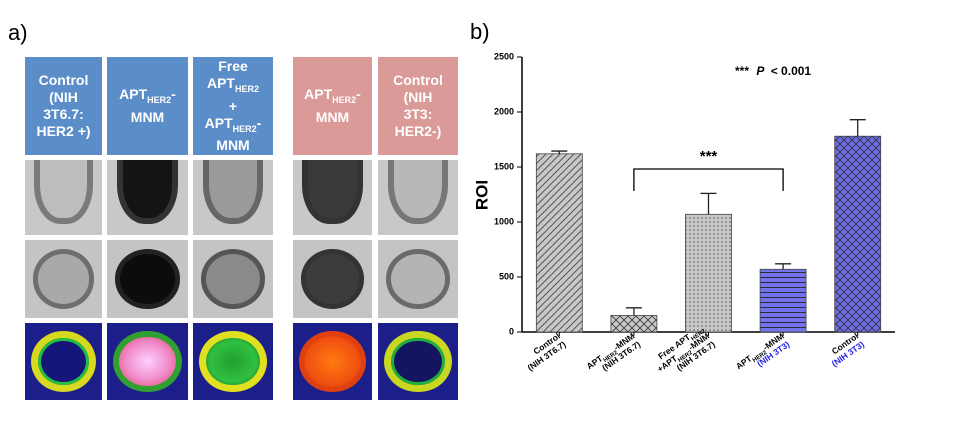  What do you see at coordinates (760, 71) in the screenshot?
I see `note-text: P` at bounding box center [760, 71].